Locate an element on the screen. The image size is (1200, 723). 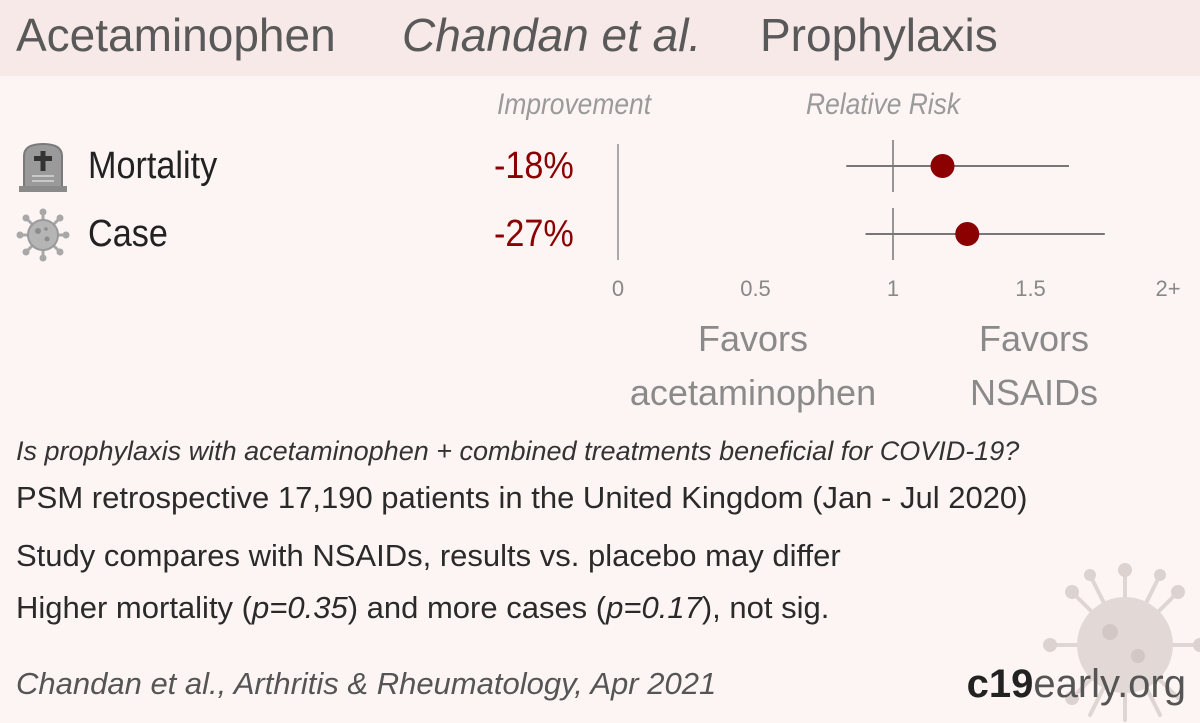
brand-suffix: .org is located at coordinates (1151, 684).